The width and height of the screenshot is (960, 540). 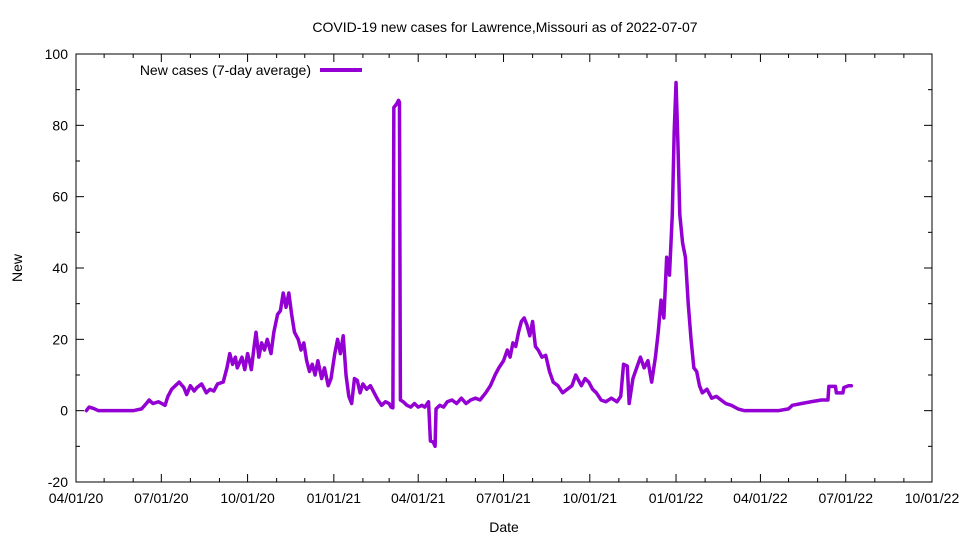 I want to click on x-tick-label: 10/01/21, so click(x=590, y=498).